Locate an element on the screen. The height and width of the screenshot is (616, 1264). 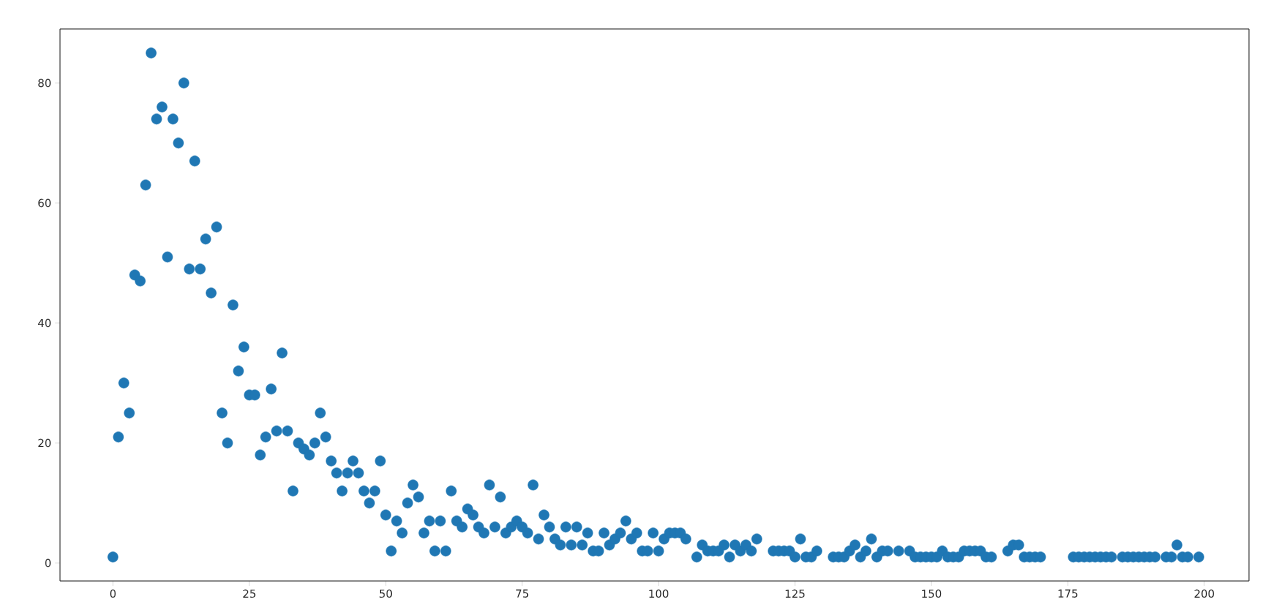
x-tick-label: 0 is located at coordinates (113, 593).